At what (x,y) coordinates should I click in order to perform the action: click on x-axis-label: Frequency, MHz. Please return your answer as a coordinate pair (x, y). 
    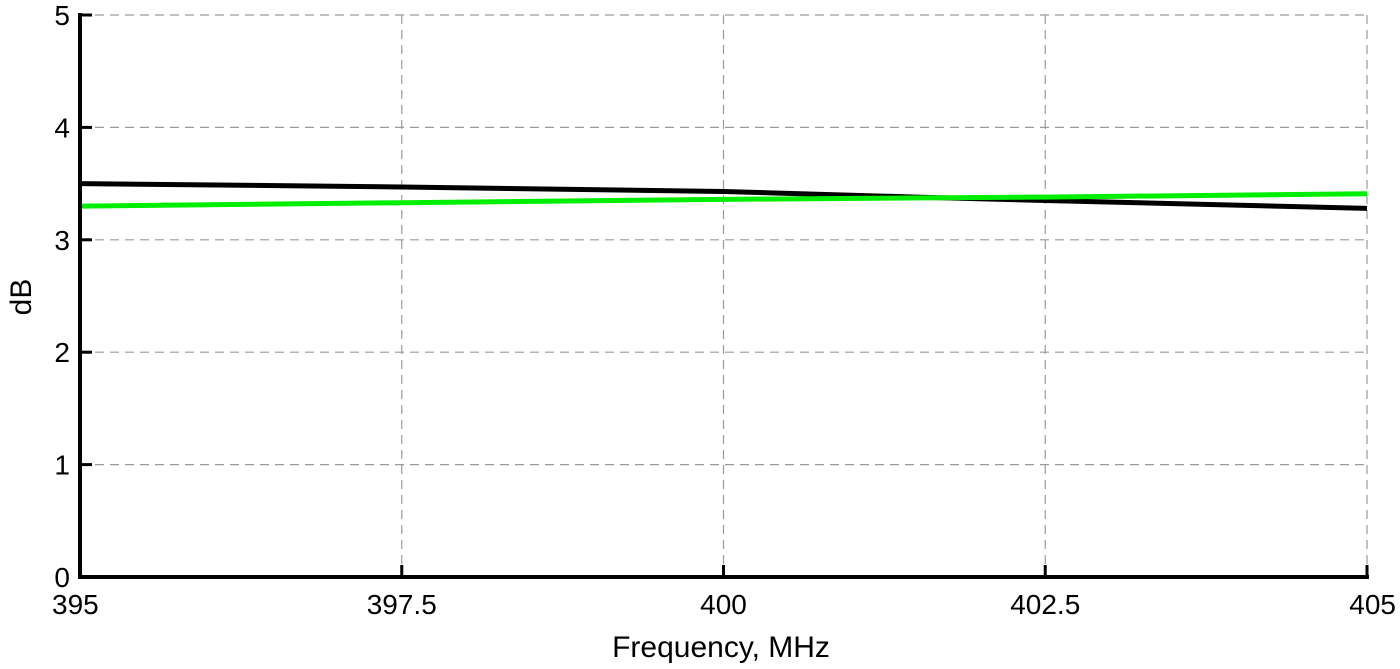
    Looking at the image, I should click on (721, 647).